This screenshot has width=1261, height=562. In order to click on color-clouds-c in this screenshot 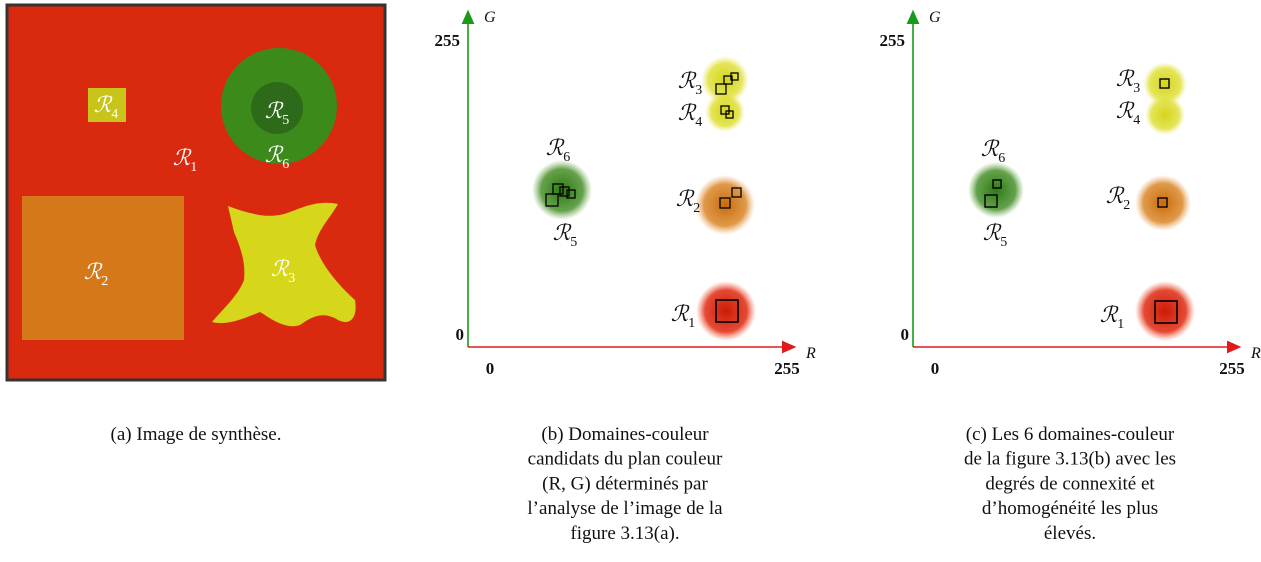, I will do `click(1081, 201)`.